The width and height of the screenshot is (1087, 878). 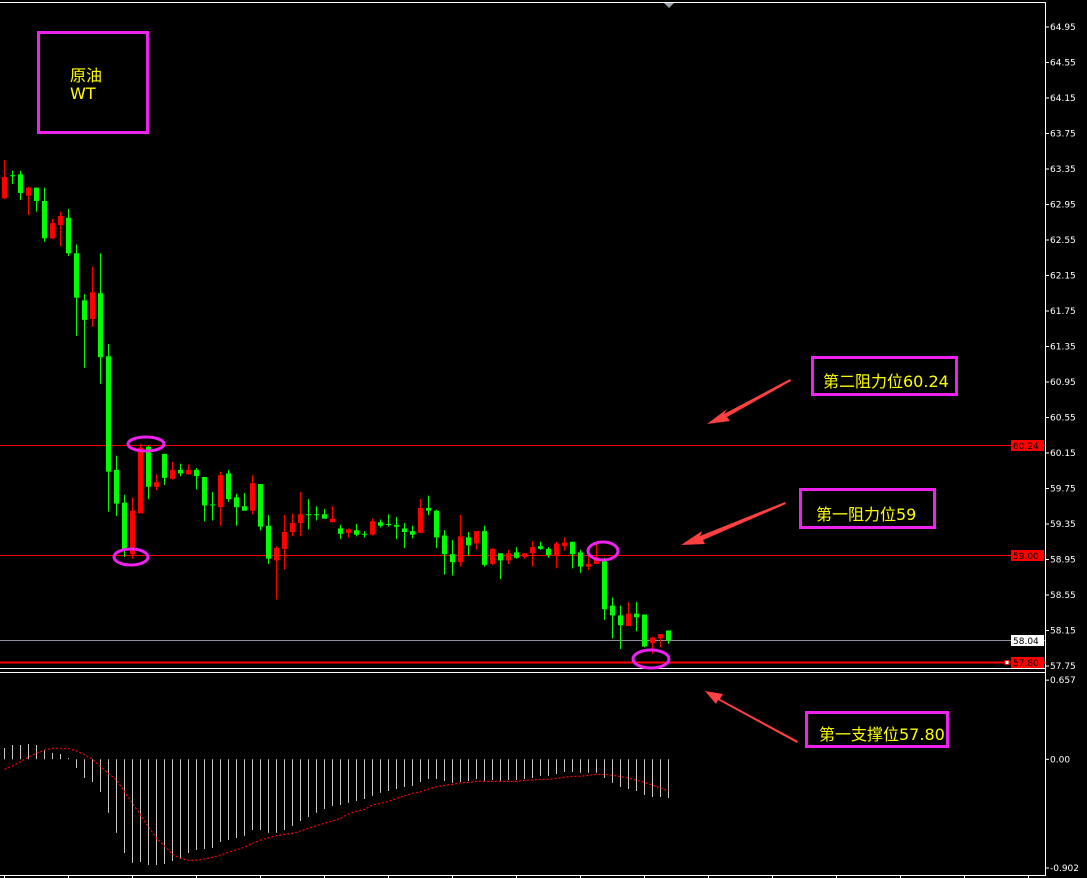 I want to click on price-tick-label: 63.35, so click(x=1063, y=170).